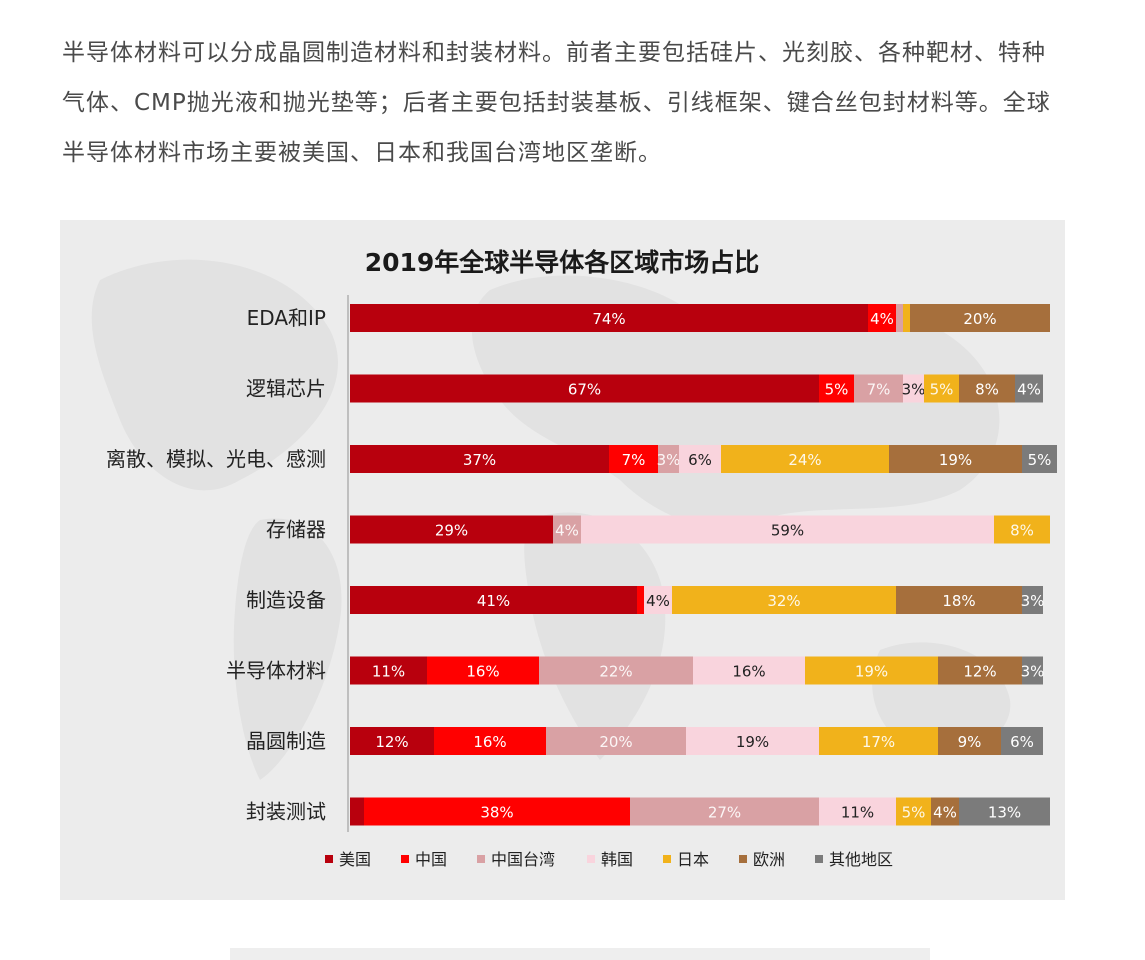 Image resolution: width=1145 pixels, height=960 pixels. I want to click on data-label: 74%, so click(608, 319).